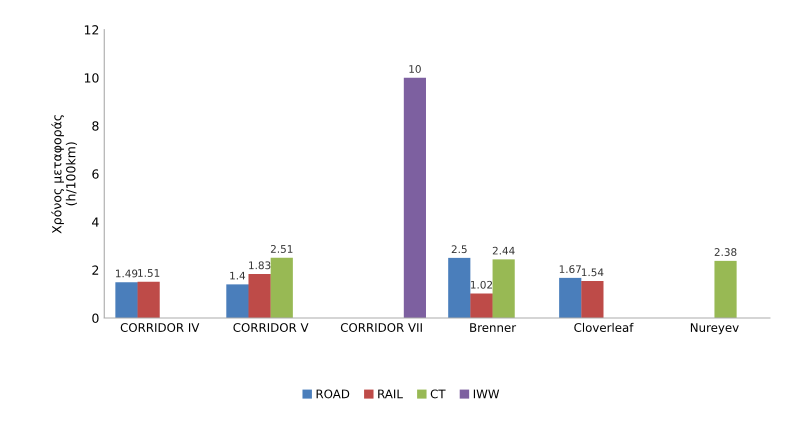 The width and height of the screenshot is (802, 424). What do you see at coordinates (91, 78) in the screenshot?
I see `y-tick-label: 10` at bounding box center [91, 78].